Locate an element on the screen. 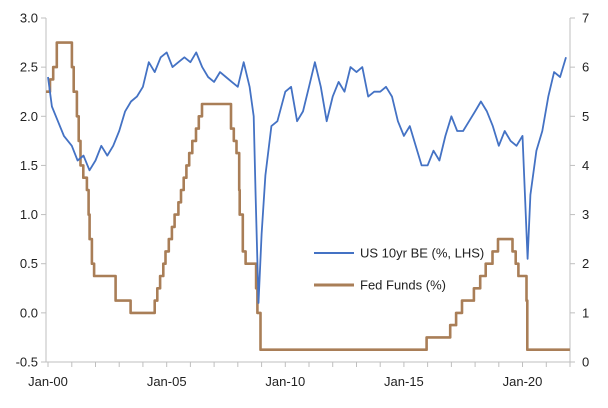 The image size is (608, 408). x-axis-tick-label: Jan-00 is located at coordinates (48, 381).